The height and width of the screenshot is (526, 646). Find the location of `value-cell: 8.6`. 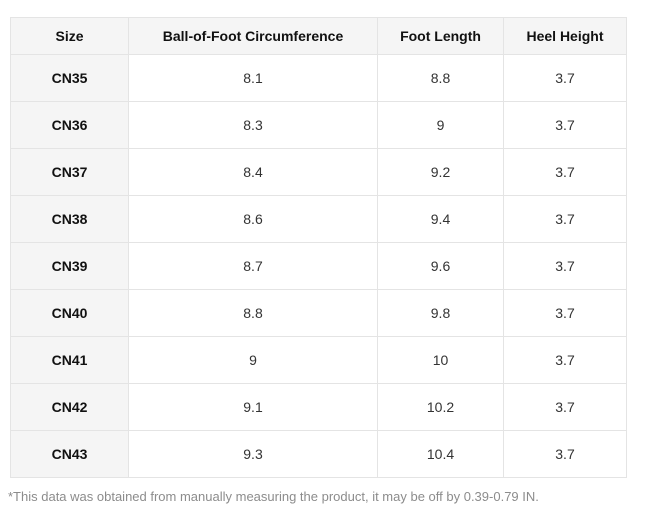

value-cell: 8.6 is located at coordinates (253, 219).